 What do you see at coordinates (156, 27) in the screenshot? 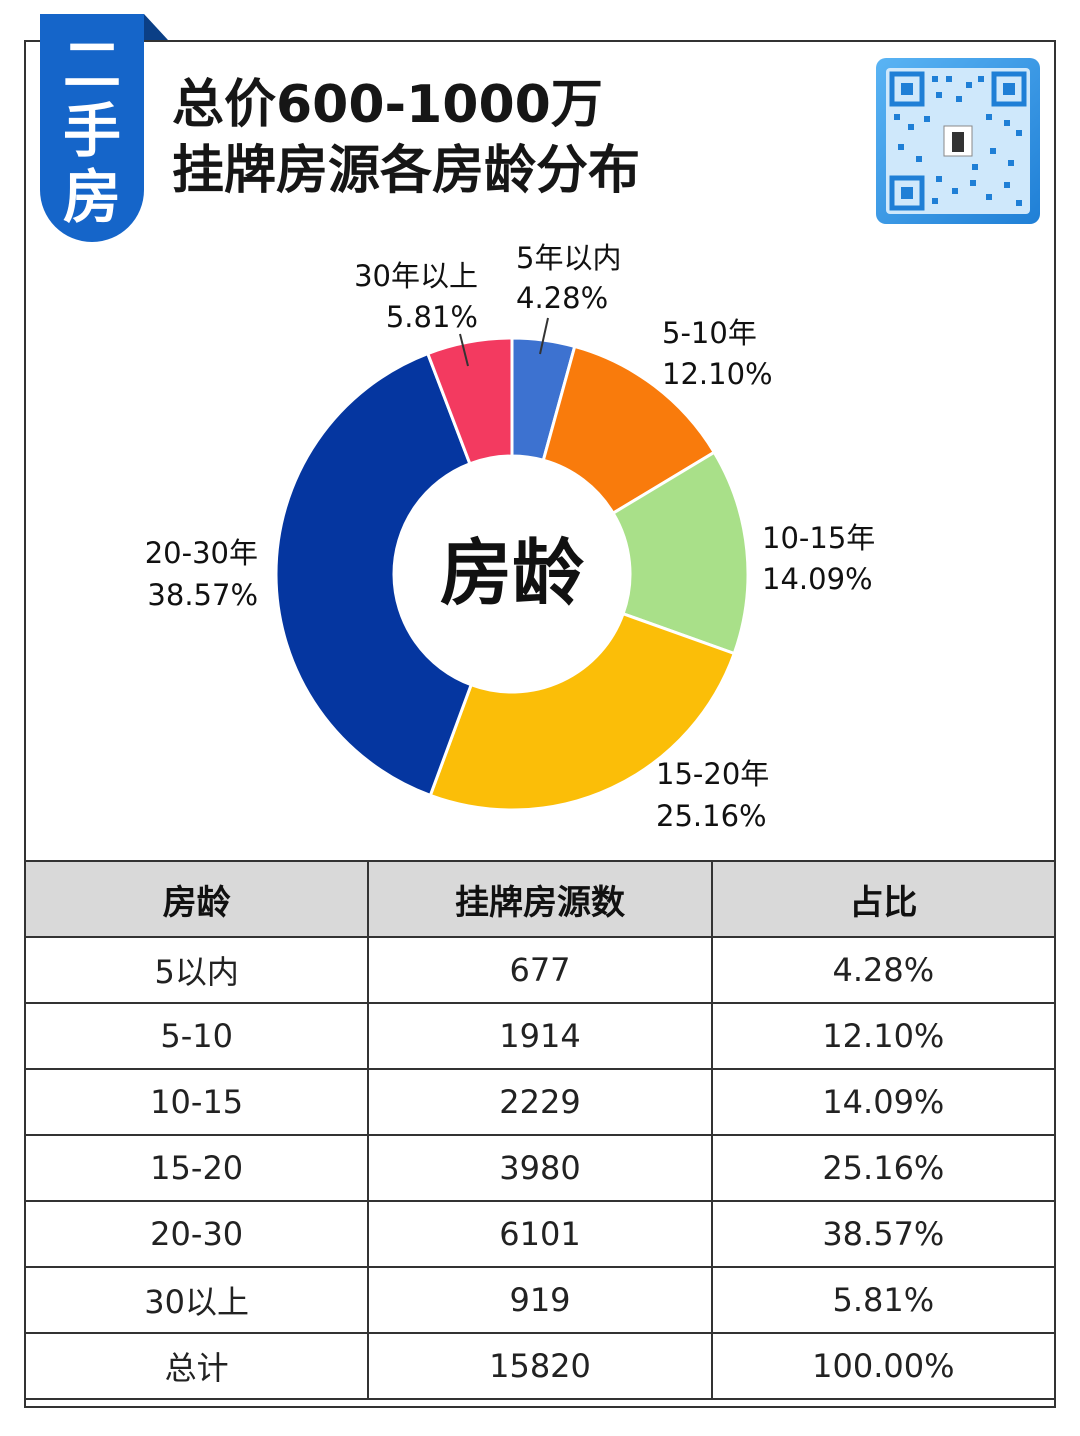
I see `badge-fold` at bounding box center [156, 27].